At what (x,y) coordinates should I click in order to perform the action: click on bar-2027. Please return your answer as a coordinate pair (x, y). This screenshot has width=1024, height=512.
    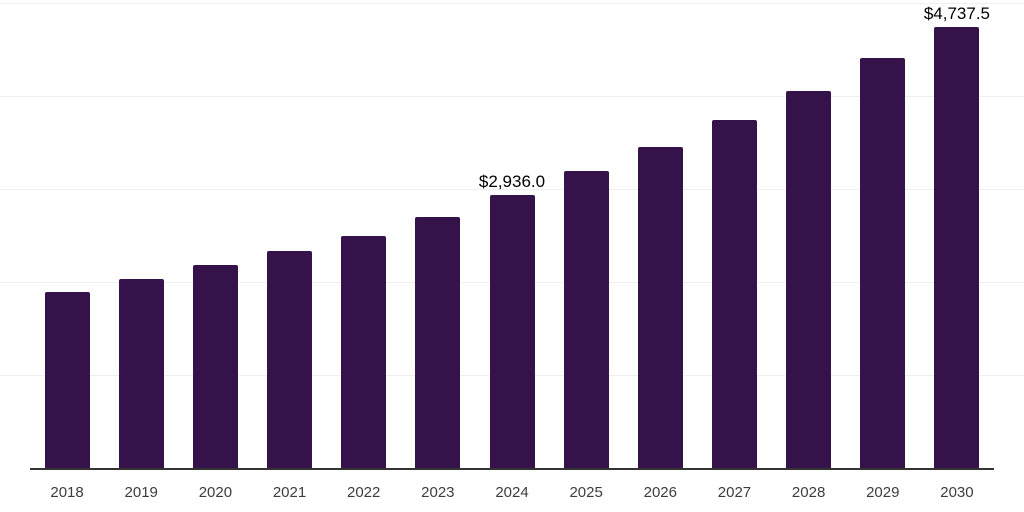
    Looking at the image, I should click on (734, 293).